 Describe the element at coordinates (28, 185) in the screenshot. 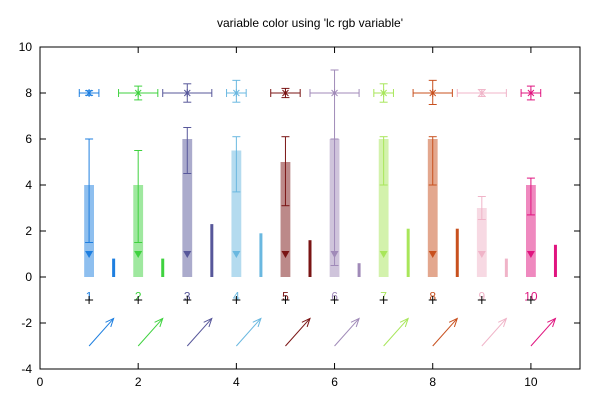

I see `y-tick-label: 4` at that location.